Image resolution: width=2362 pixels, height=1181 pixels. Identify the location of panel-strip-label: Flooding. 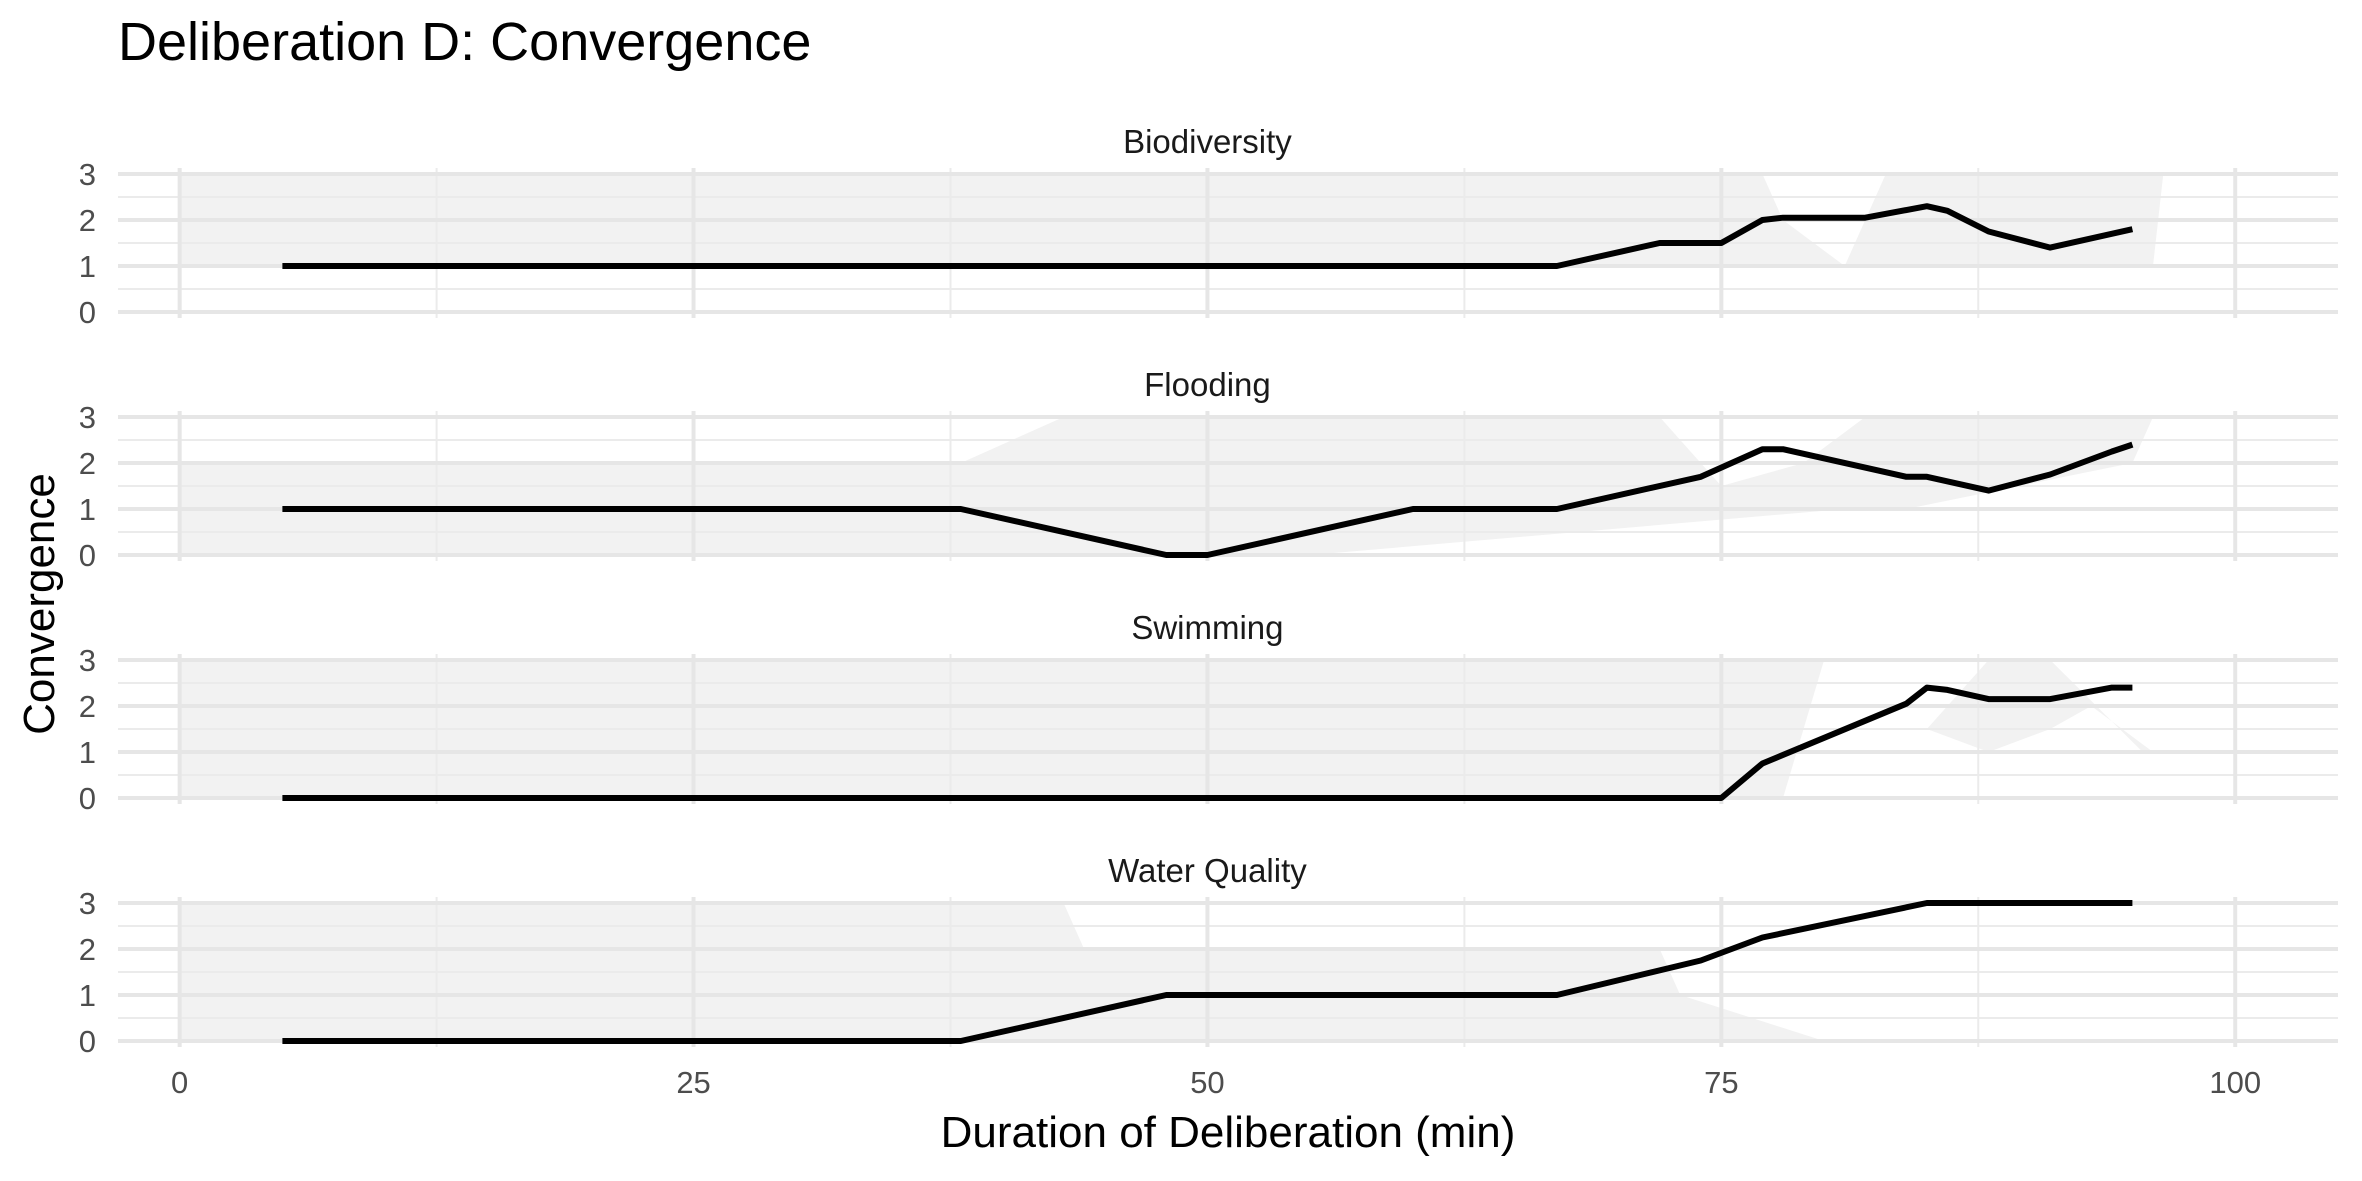
(1207, 384).